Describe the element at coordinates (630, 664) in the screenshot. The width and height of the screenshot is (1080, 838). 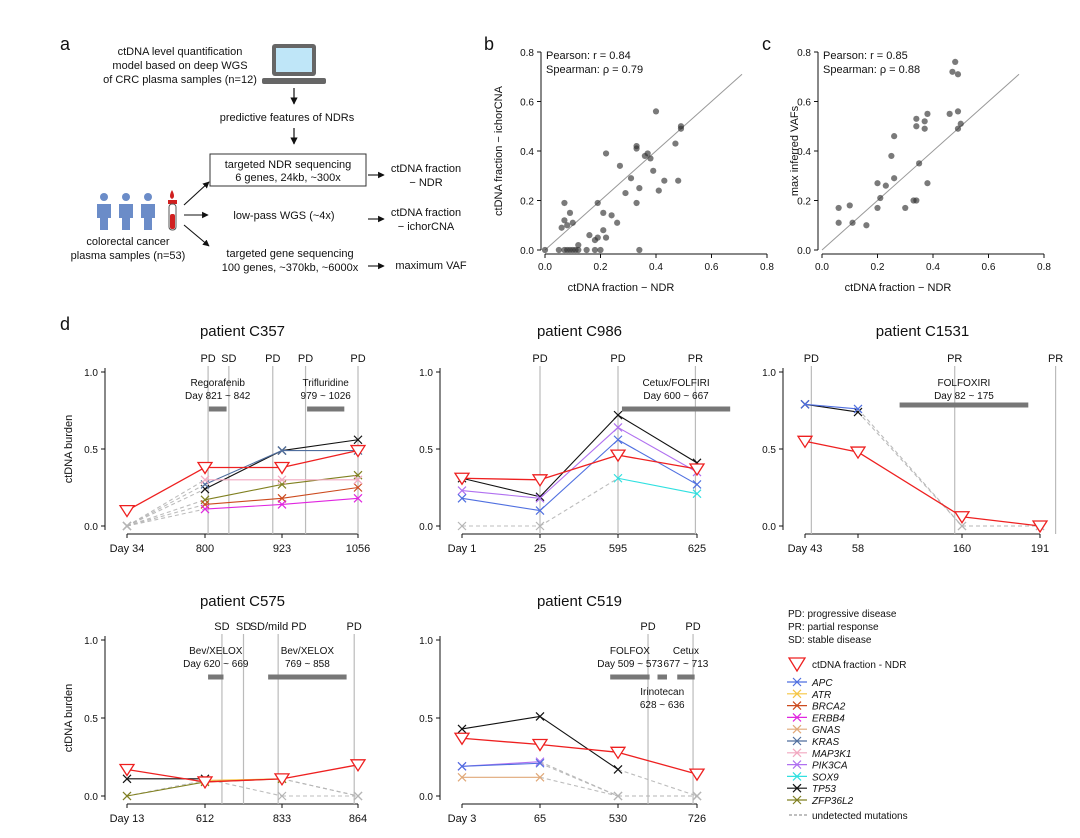
I see `treatment-days: Day 509 ~ 573` at that location.